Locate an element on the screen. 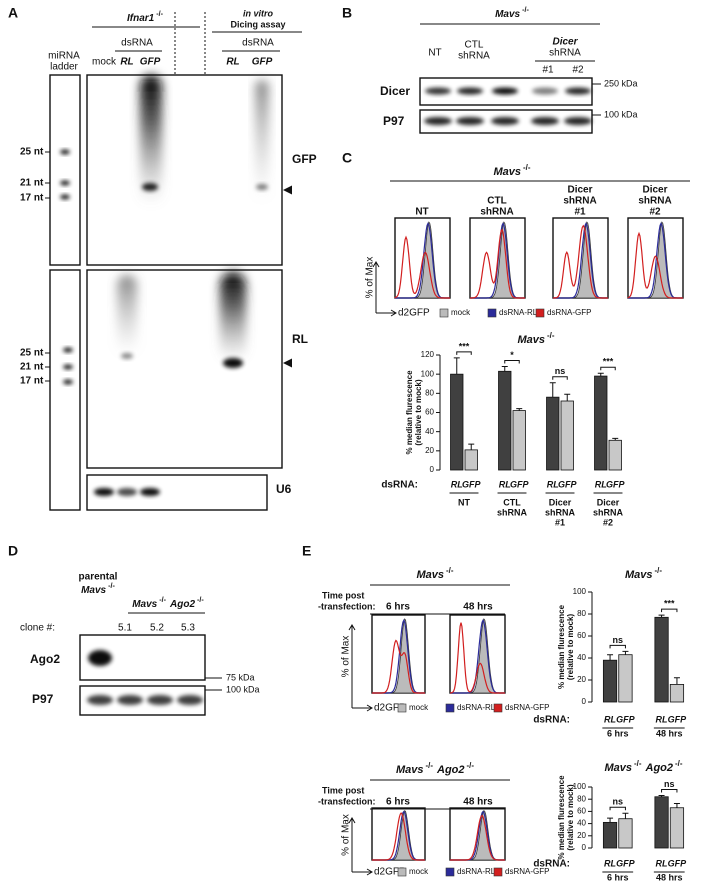  label: #2 is located at coordinates (655, 212).